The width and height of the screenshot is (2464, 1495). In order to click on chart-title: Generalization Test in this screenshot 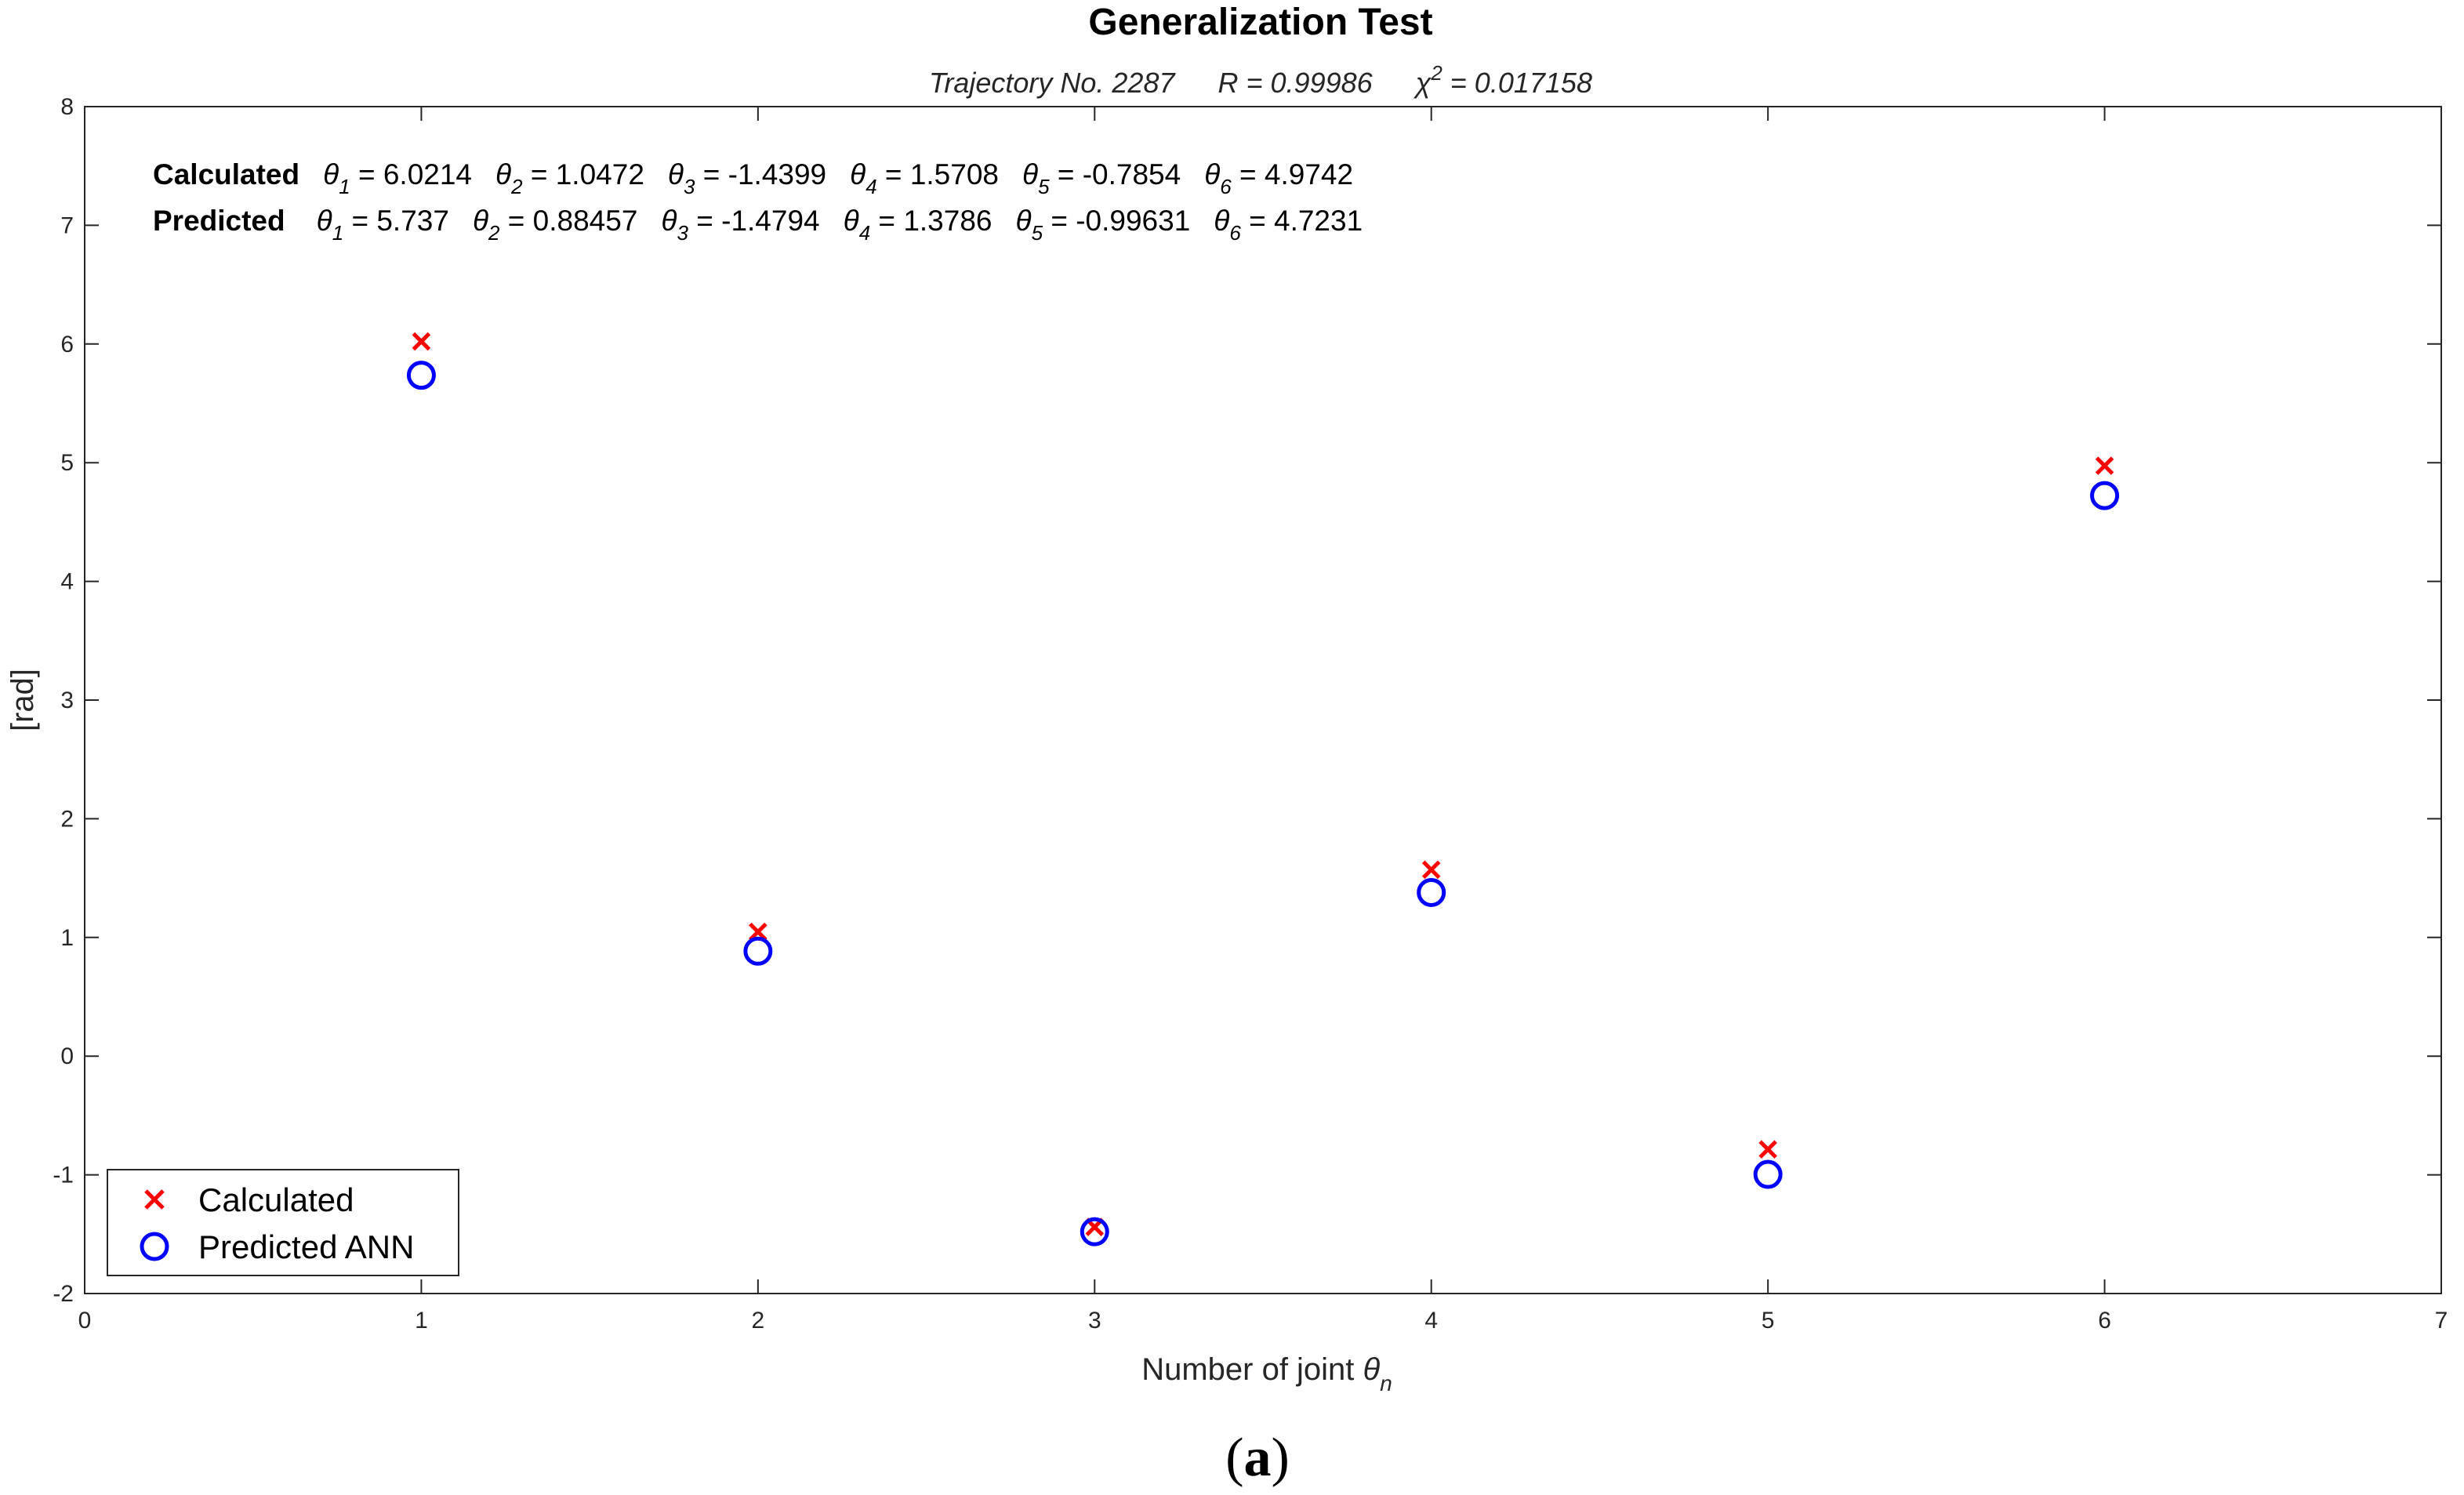, I will do `click(1260, 22)`.